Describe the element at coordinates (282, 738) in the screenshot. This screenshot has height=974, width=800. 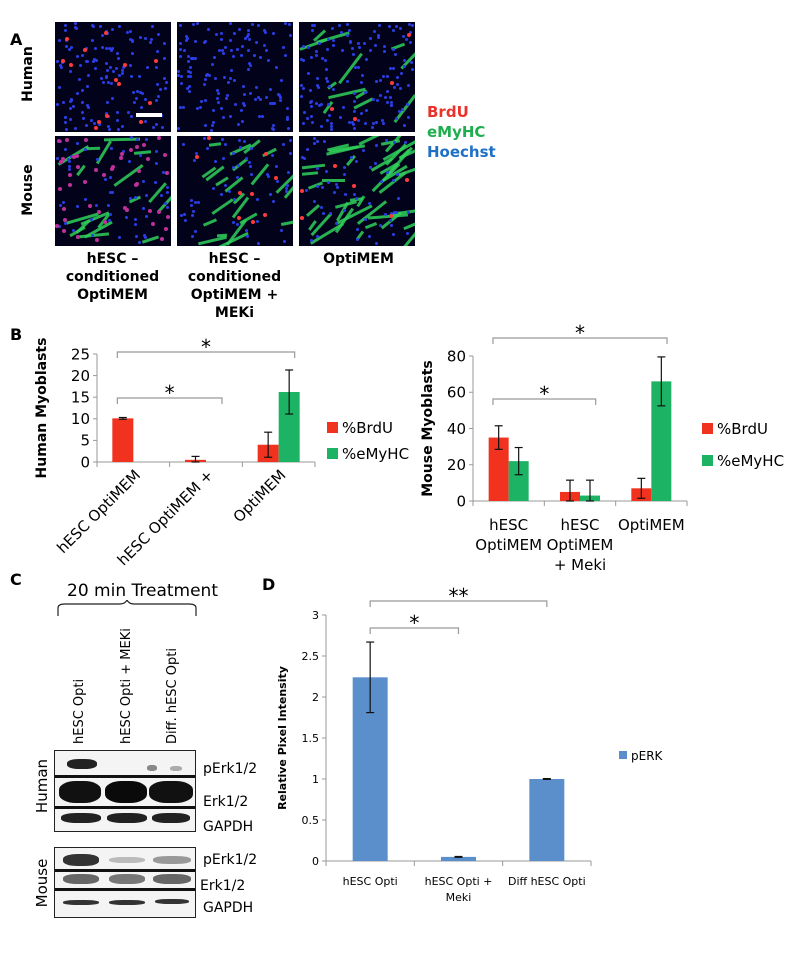
I see `chart3-y-axis-label: Relative Pixel Intensity` at that location.